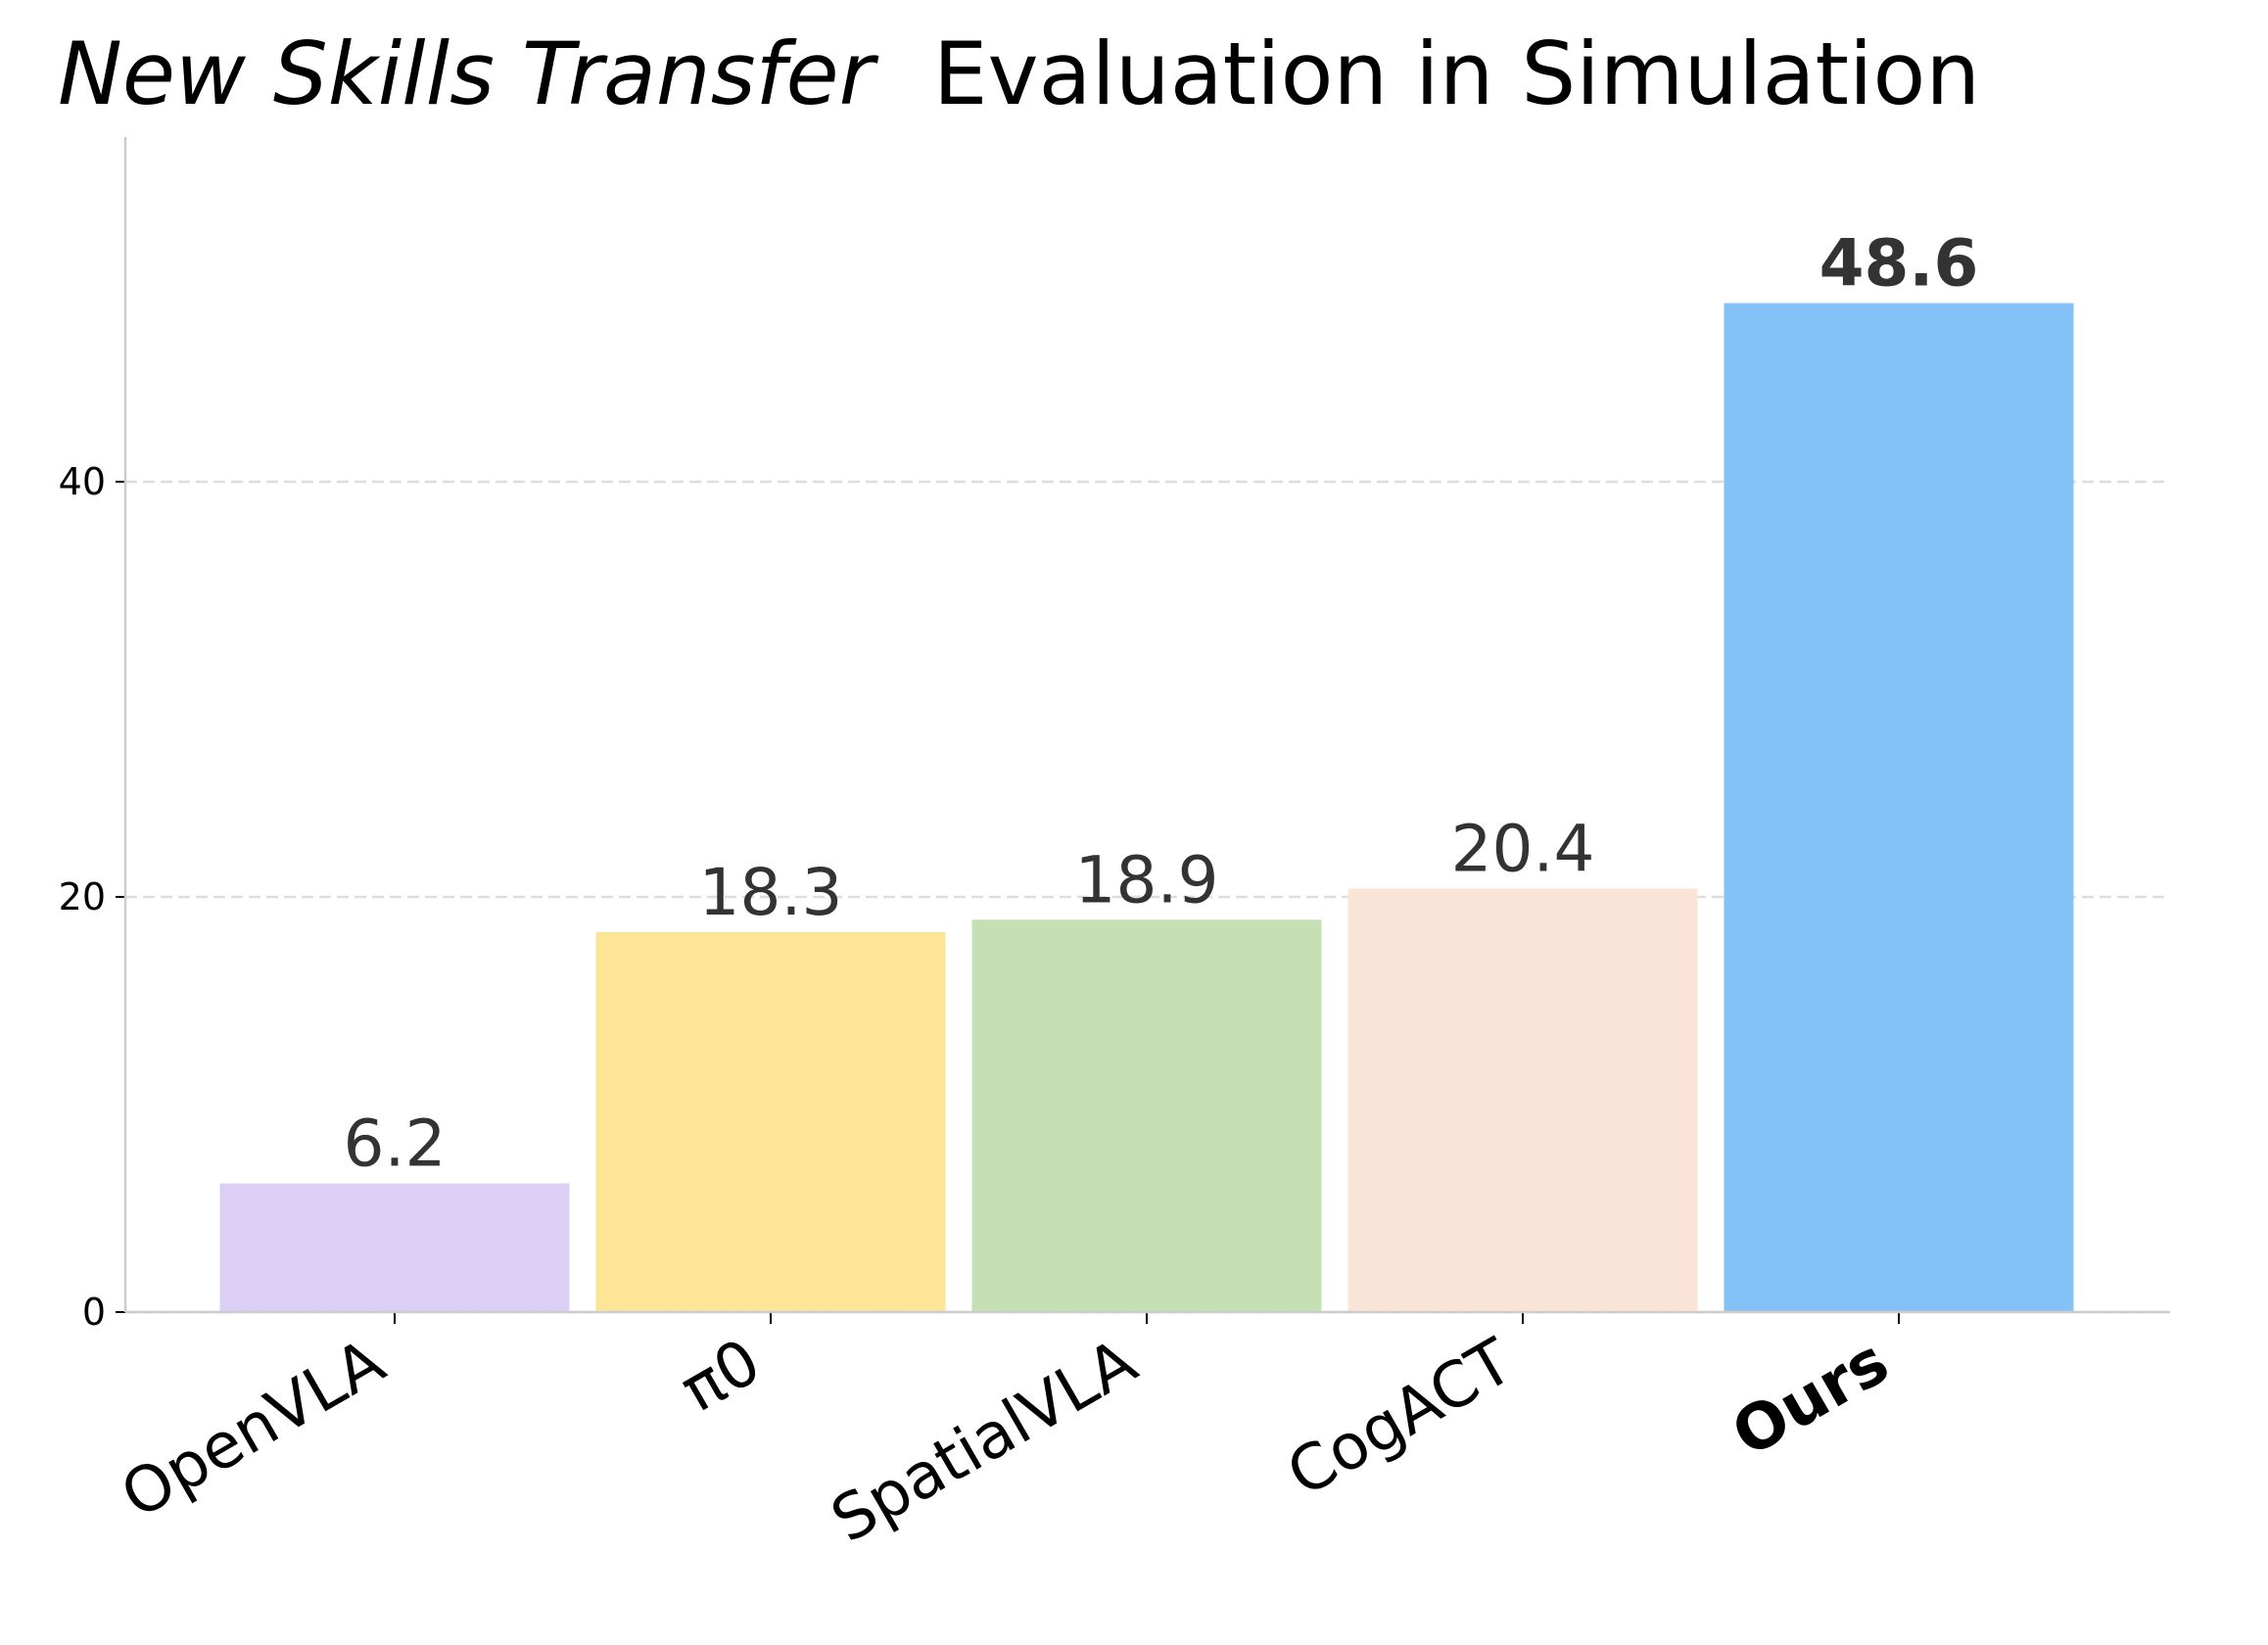 This screenshot has height=1645, width=2268. I want to click on title-emphasis: New Skills Transfer, so click(468, 74).